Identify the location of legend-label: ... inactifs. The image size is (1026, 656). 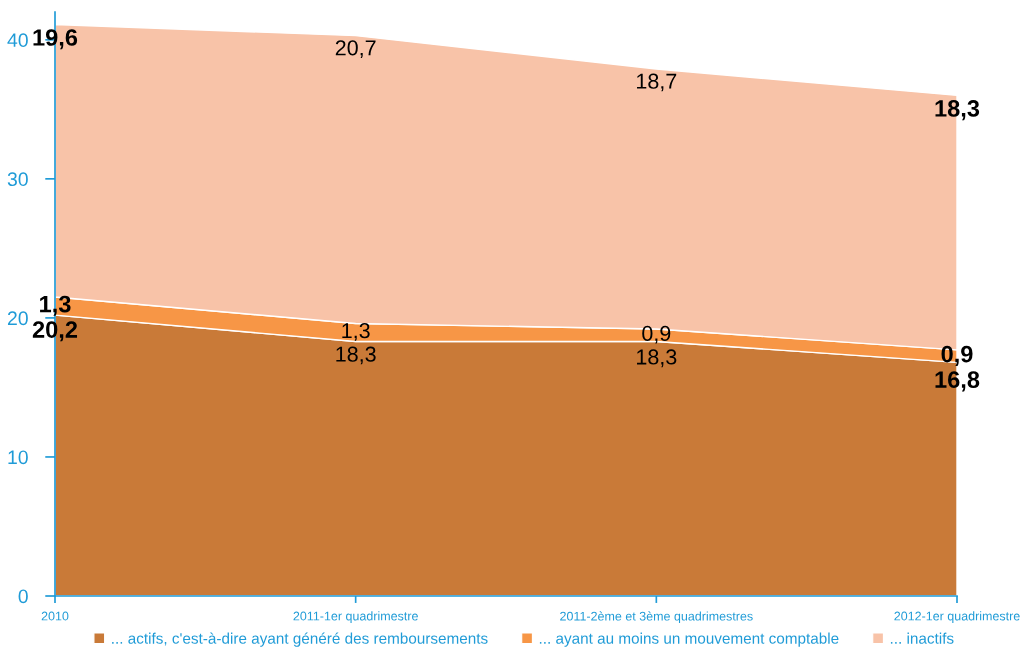
(922, 638).